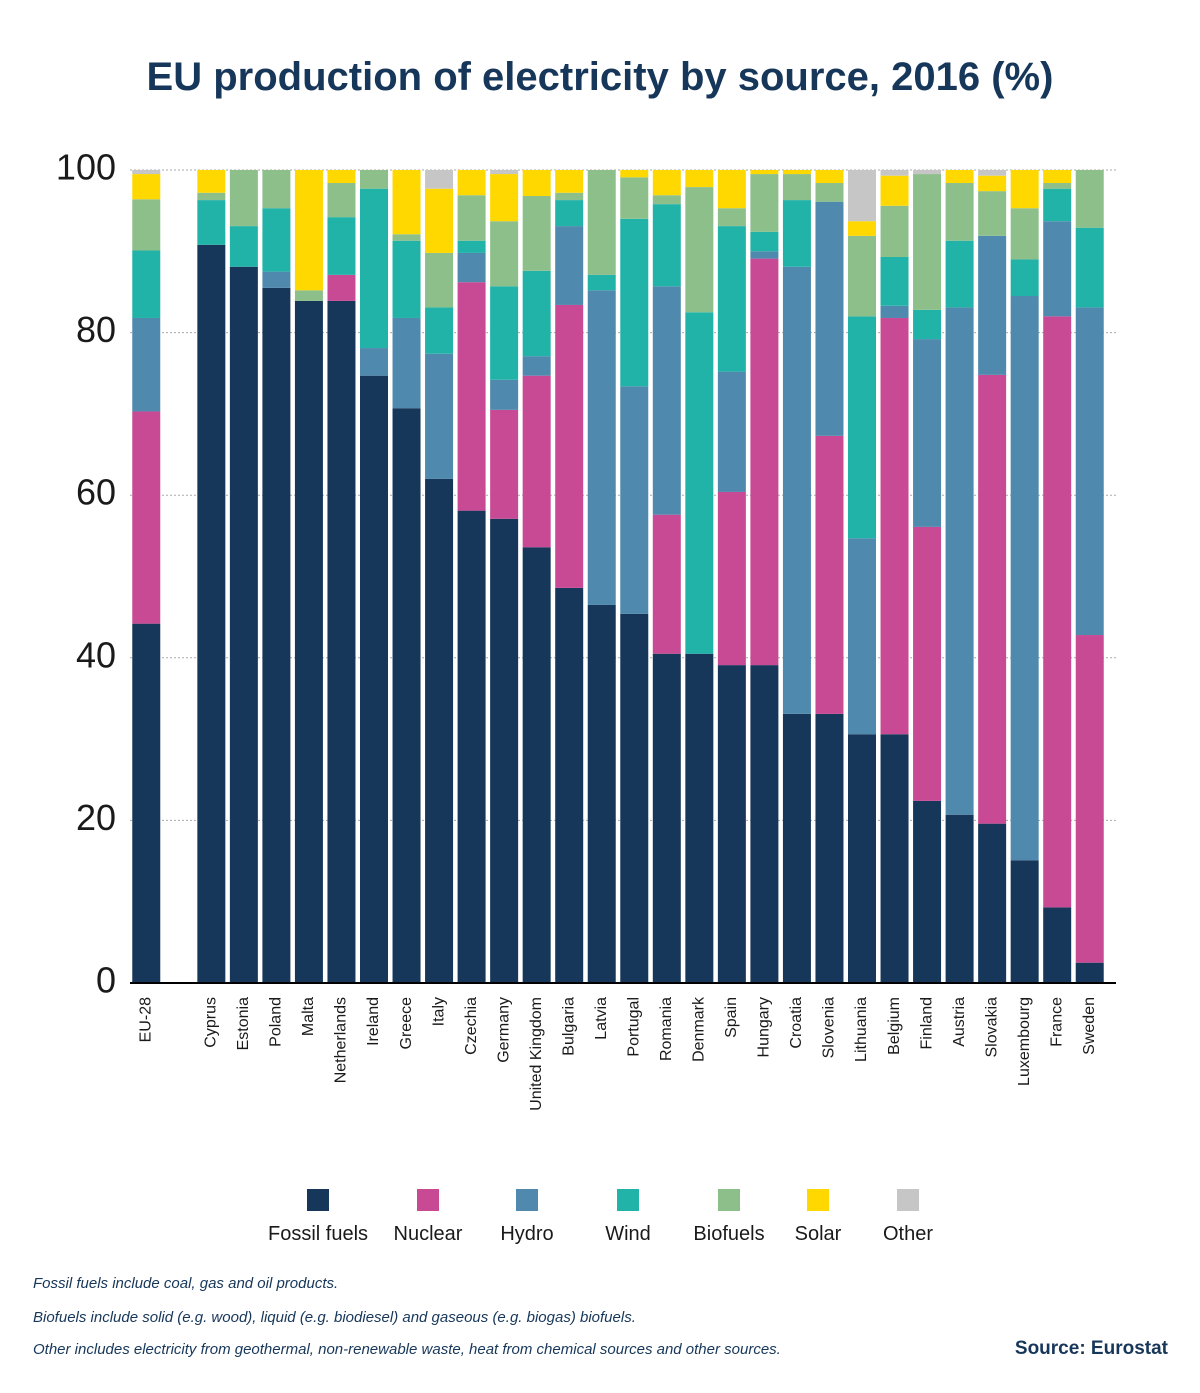 Image resolution: width=1200 pixels, height=1393 pixels. I want to click on x-tick-label: United Kingdom, so click(536, 1054).